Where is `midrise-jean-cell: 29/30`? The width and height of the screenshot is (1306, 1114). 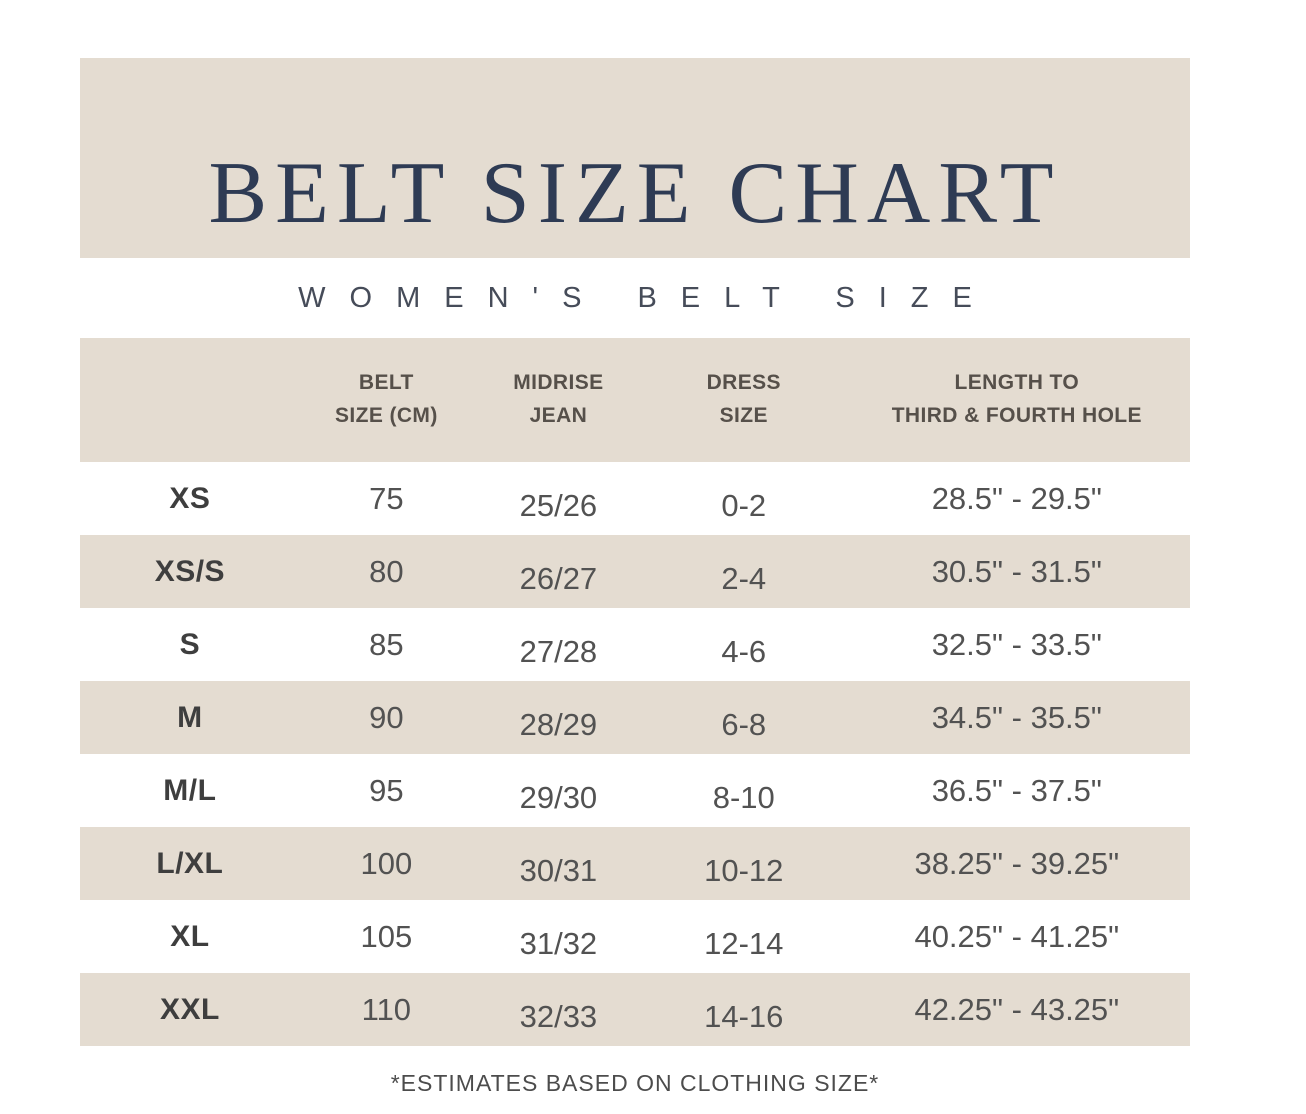
midrise-jean-cell: 29/30 is located at coordinates (558, 797).